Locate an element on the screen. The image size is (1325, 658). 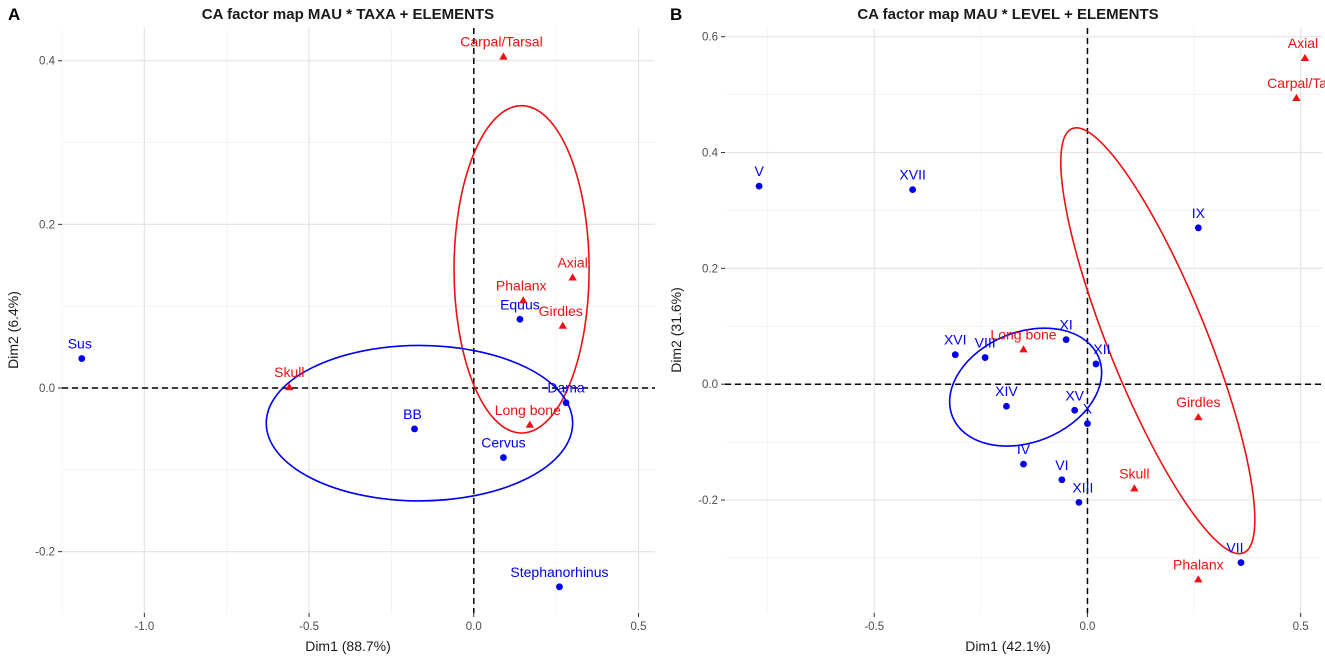
point-xiv is located at coordinates (1006, 406).